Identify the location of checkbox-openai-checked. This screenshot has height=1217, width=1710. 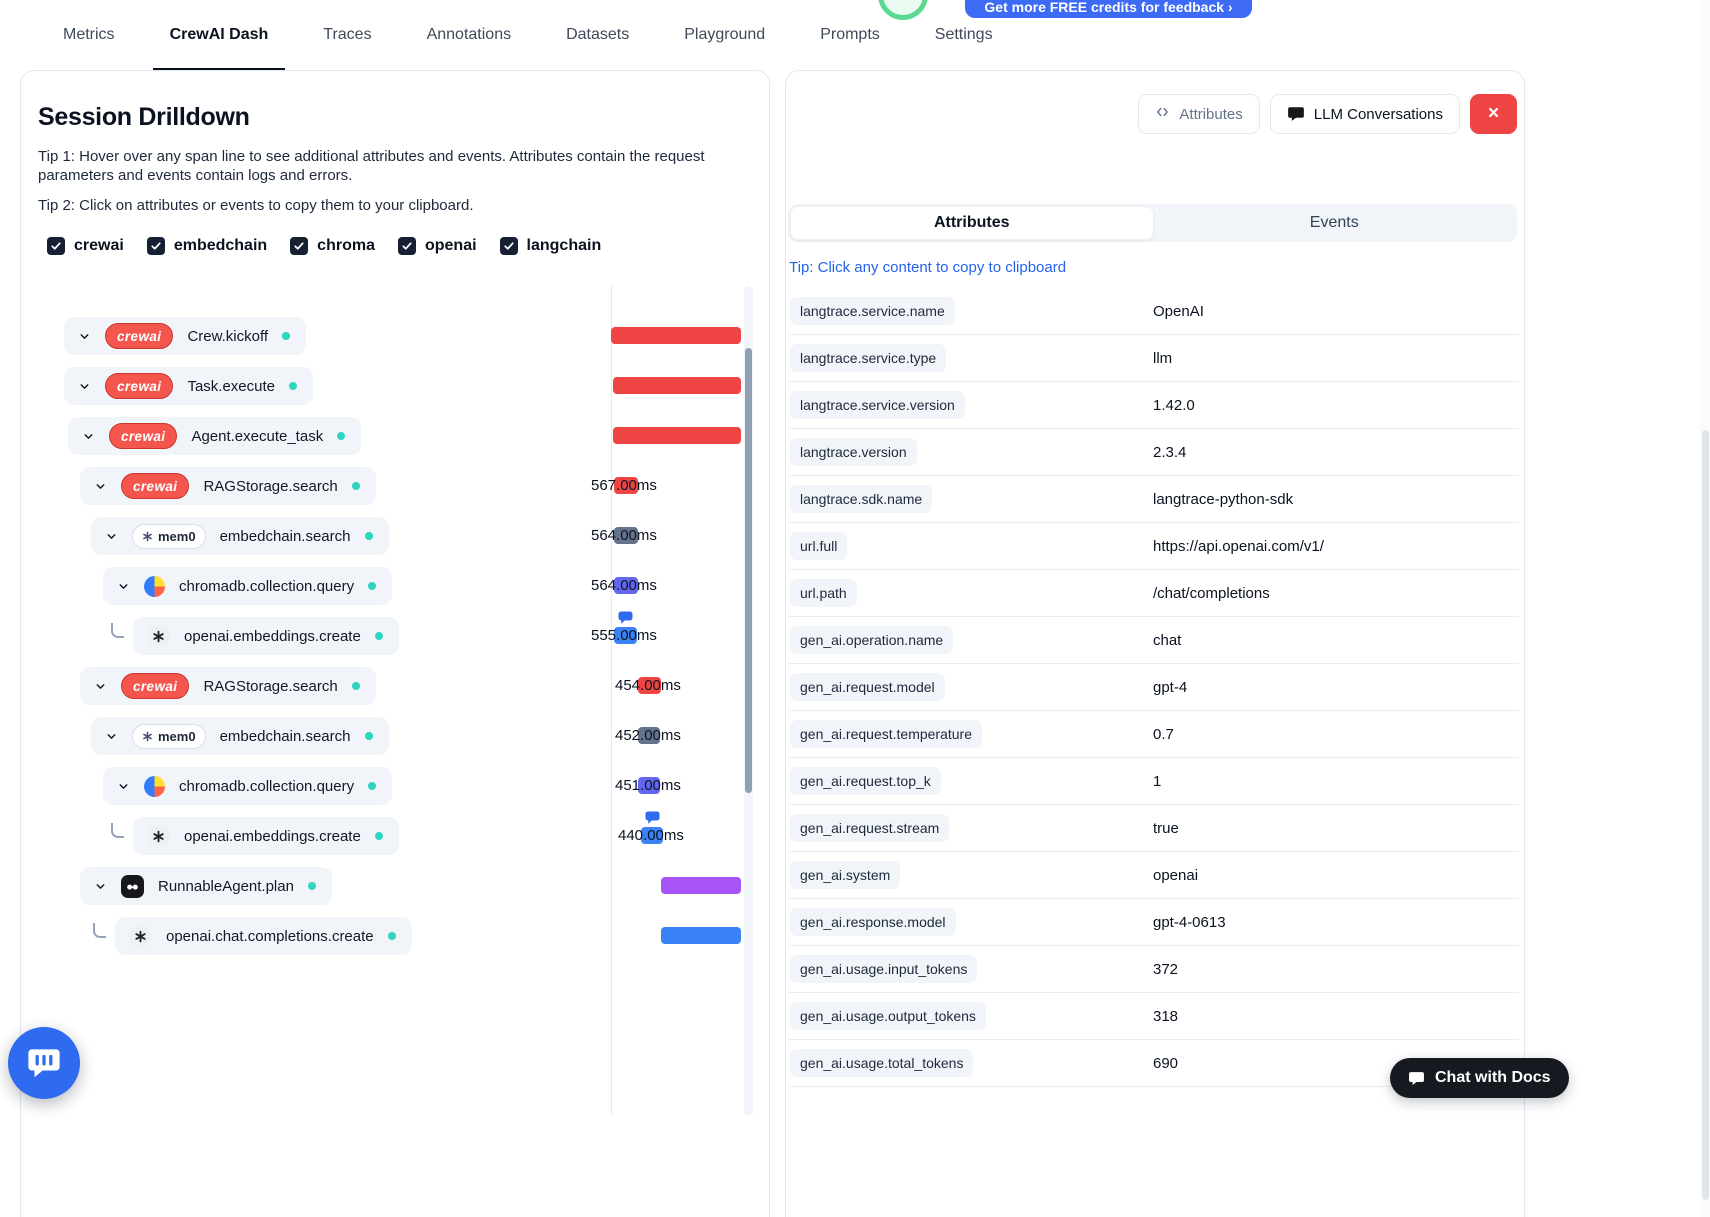
(406, 246).